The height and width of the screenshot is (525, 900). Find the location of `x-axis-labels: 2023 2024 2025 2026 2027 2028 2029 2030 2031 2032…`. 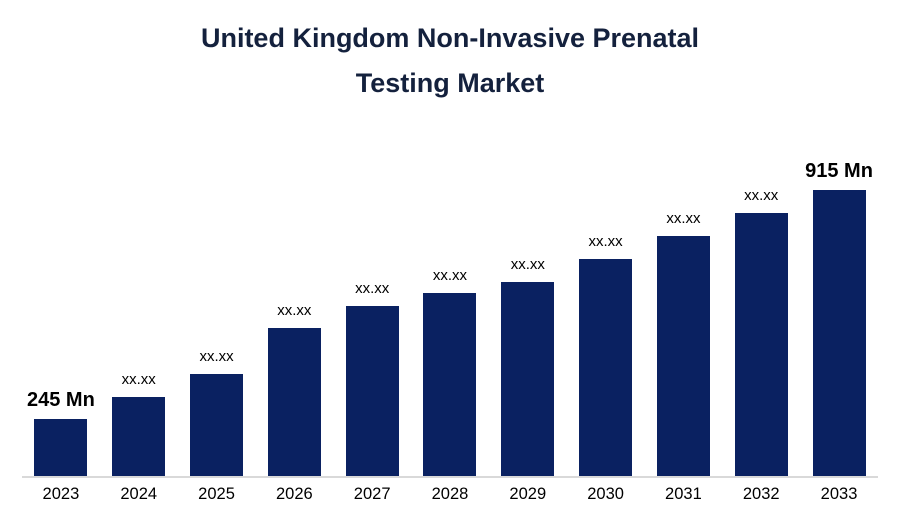

x-axis-labels: 2023 2024 2025 2026 2027 2028 2029 2030 2031 2032… is located at coordinates (450, 494).